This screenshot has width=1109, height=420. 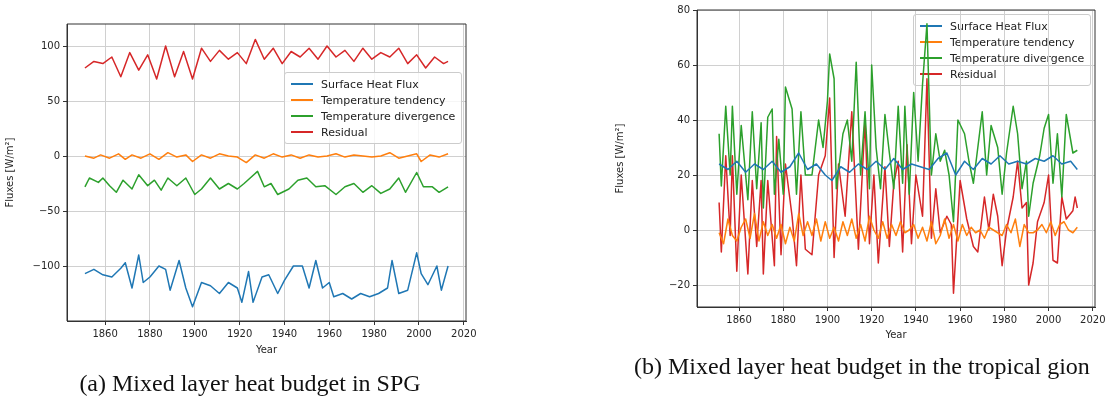 What do you see at coordinates (46, 265) in the screenshot?
I see `y-tick-label: −100` at bounding box center [46, 265].